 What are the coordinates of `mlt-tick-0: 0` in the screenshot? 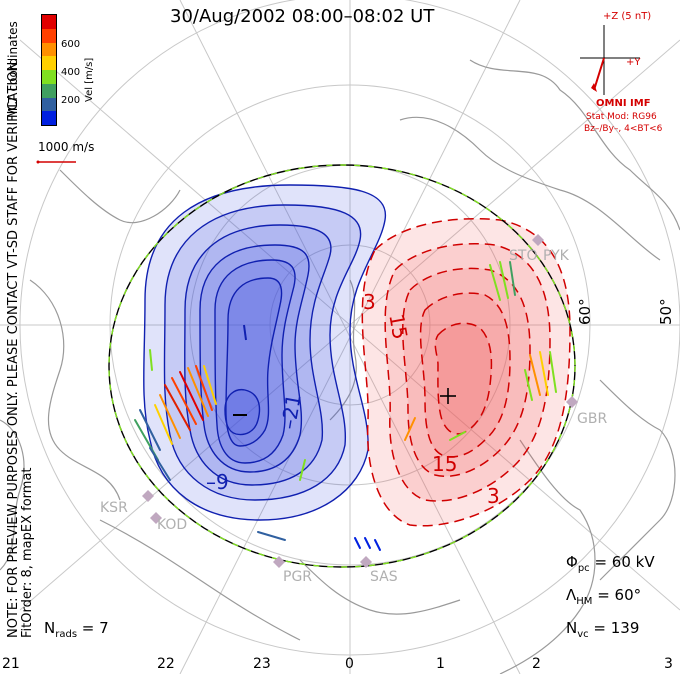 It's located at (349, 664).